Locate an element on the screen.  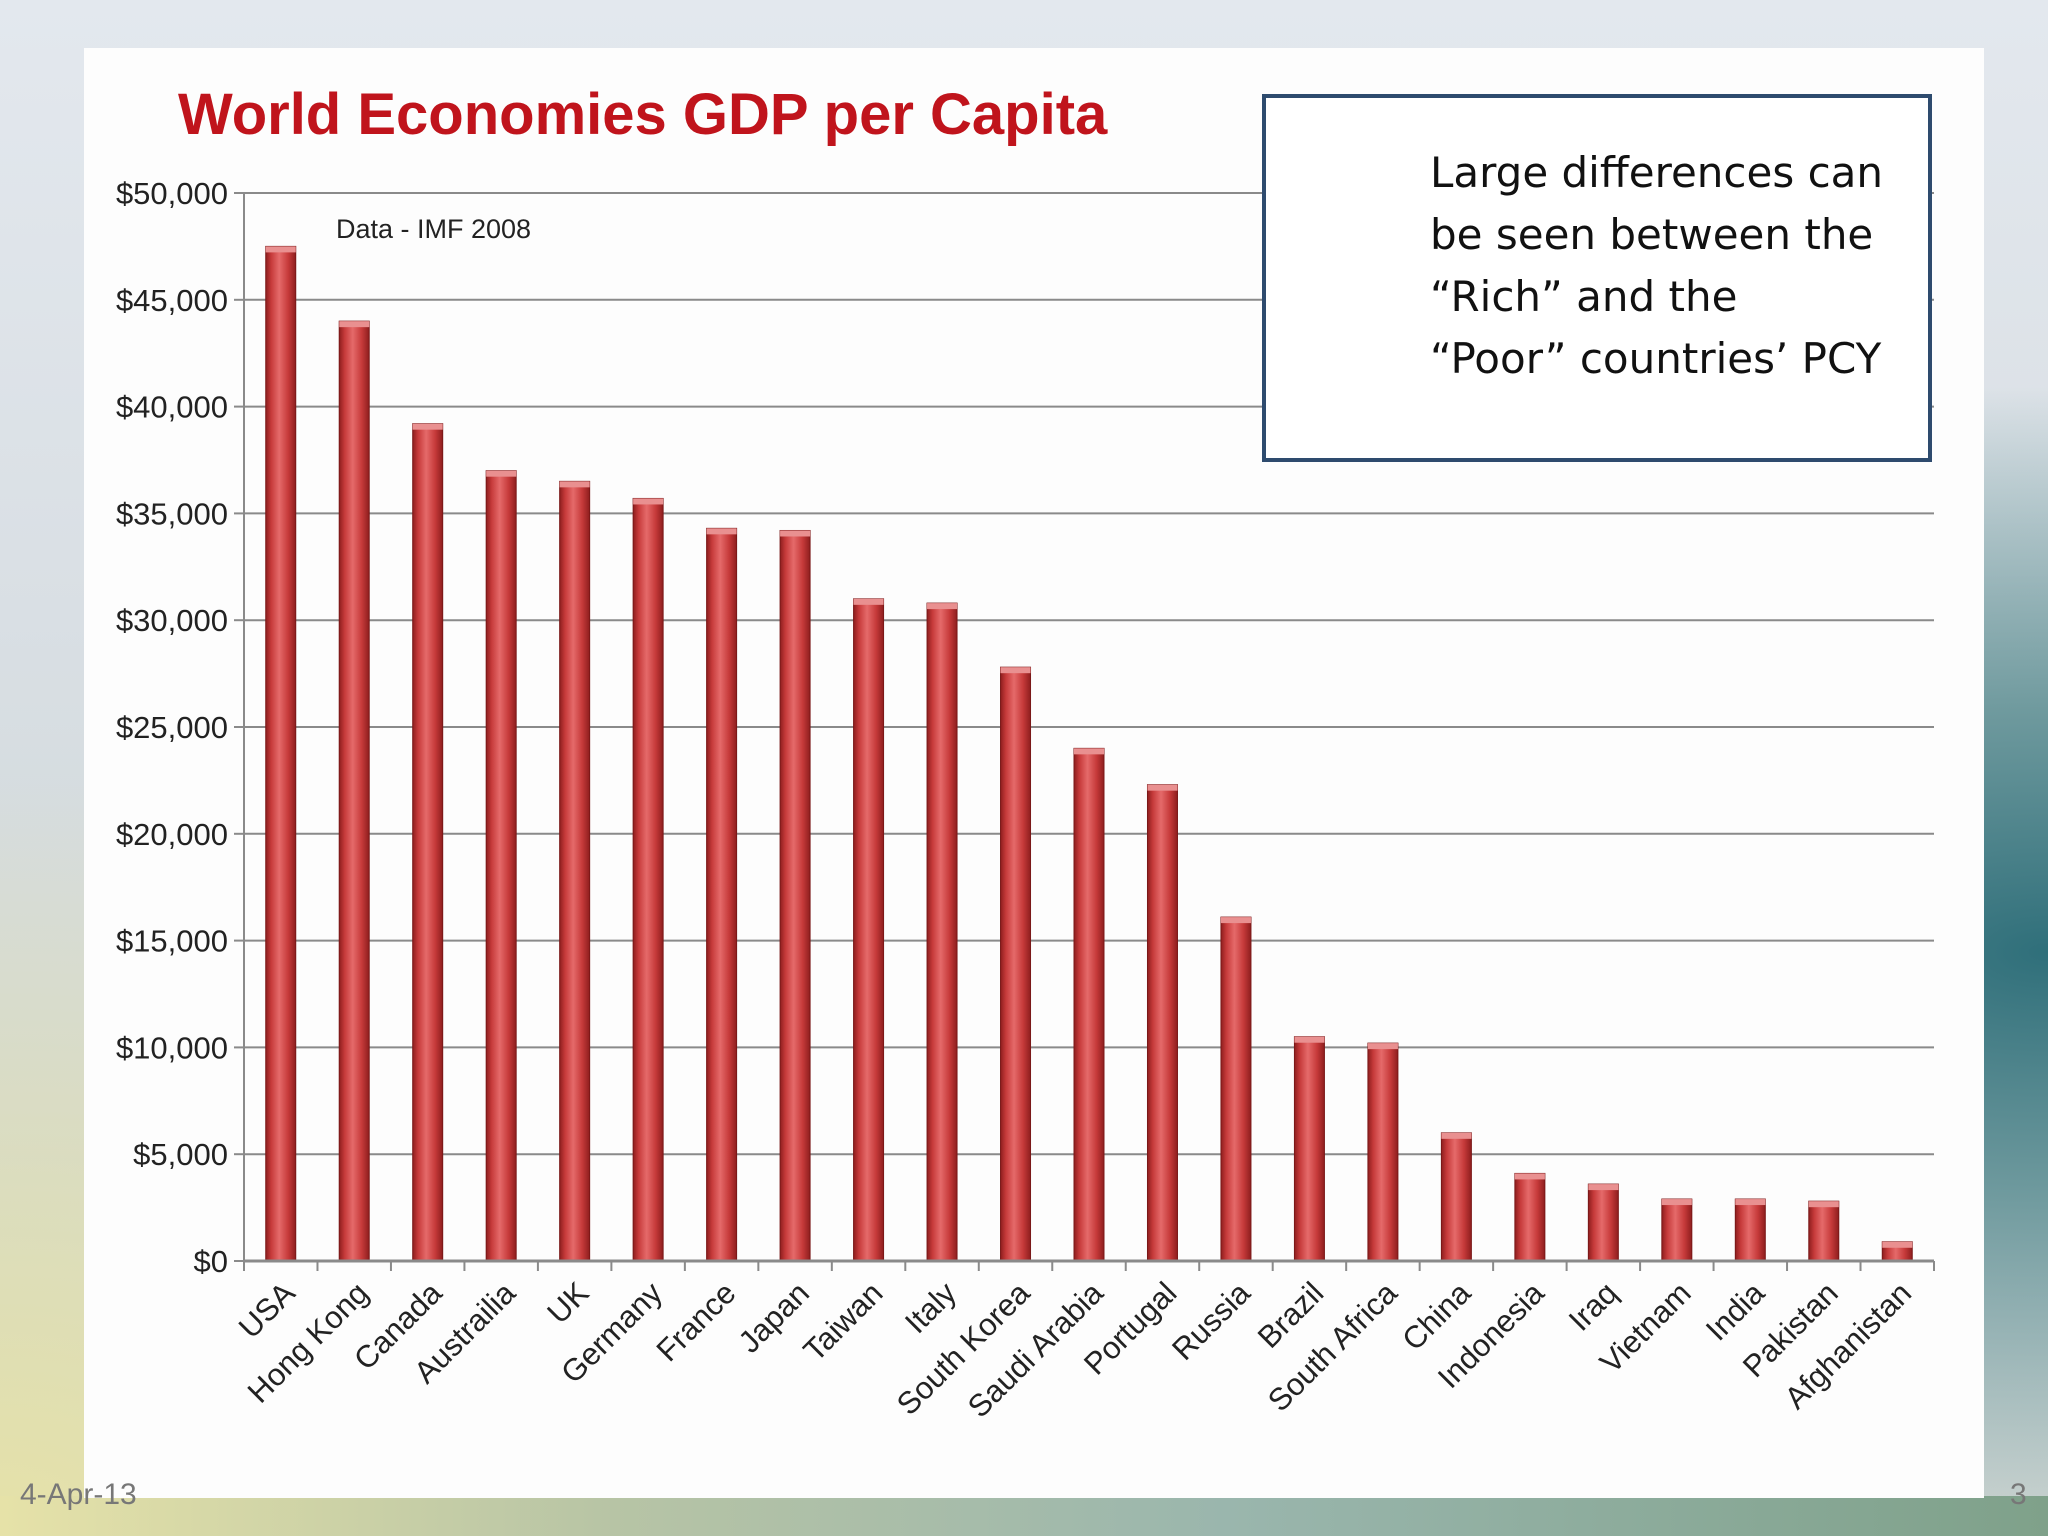
y-tick-label: $50,000 is located at coordinates (172, 193).